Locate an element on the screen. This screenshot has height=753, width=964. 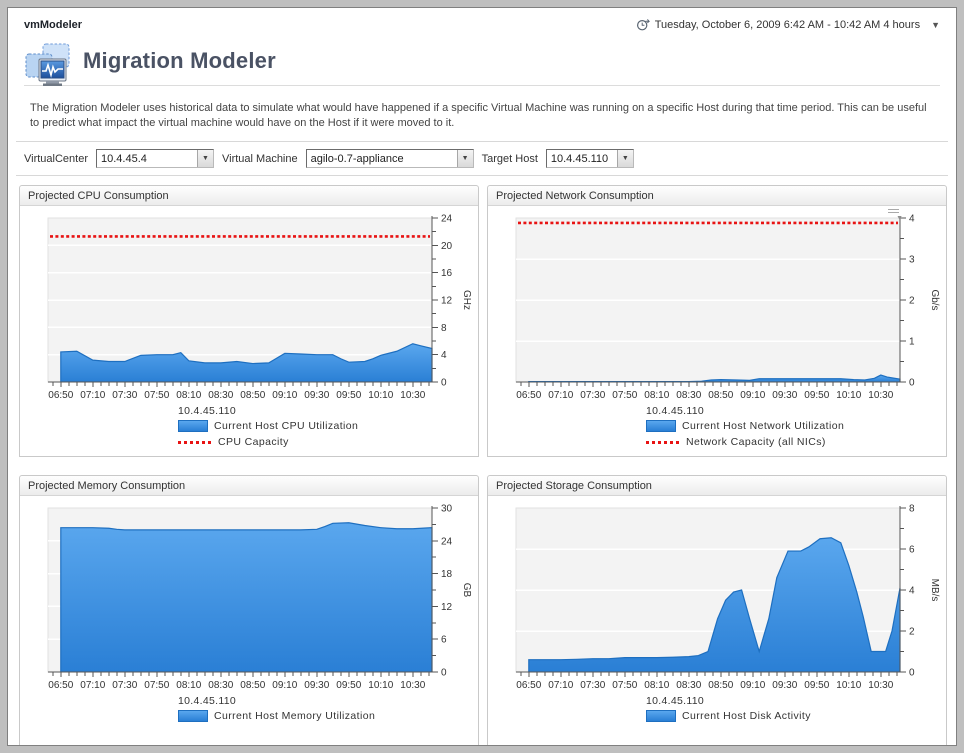
virtual-machine-label: Virtual Machine is located at coordinates (260, 158).